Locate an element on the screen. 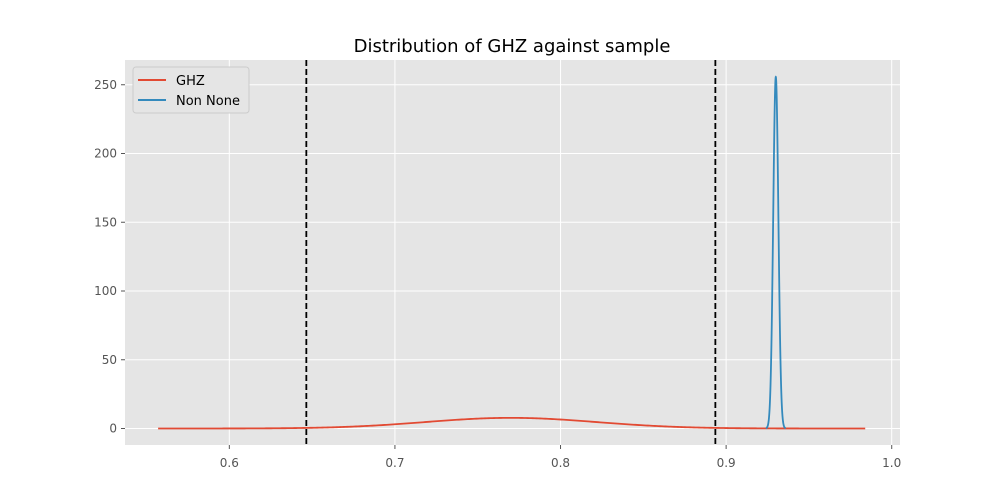 This screenshot has width=1000, height=500. x-tick-label: 0.7 is located at coordinates (394, 463).